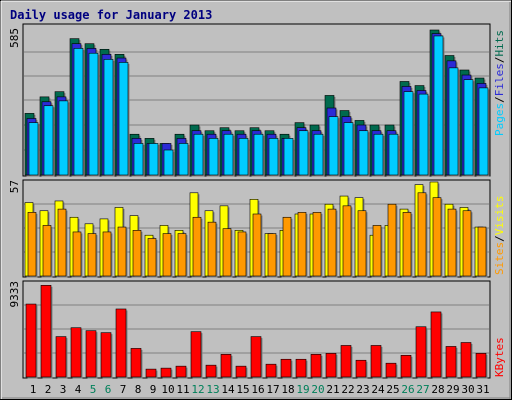 This screenshot has width=512, height=400. Describe the element at coordinates (287, 389) in the screenshot. I see `day-label-18: 18` at that location.